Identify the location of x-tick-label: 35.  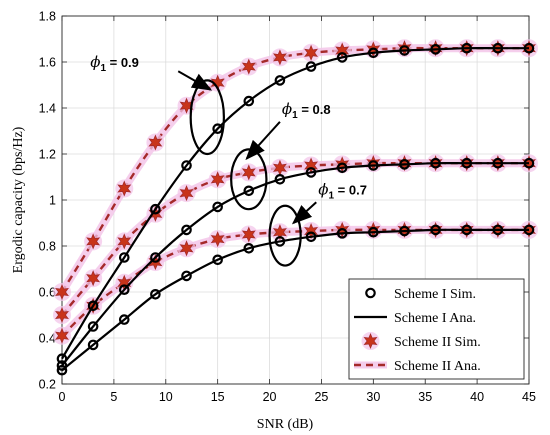
(425, 397).